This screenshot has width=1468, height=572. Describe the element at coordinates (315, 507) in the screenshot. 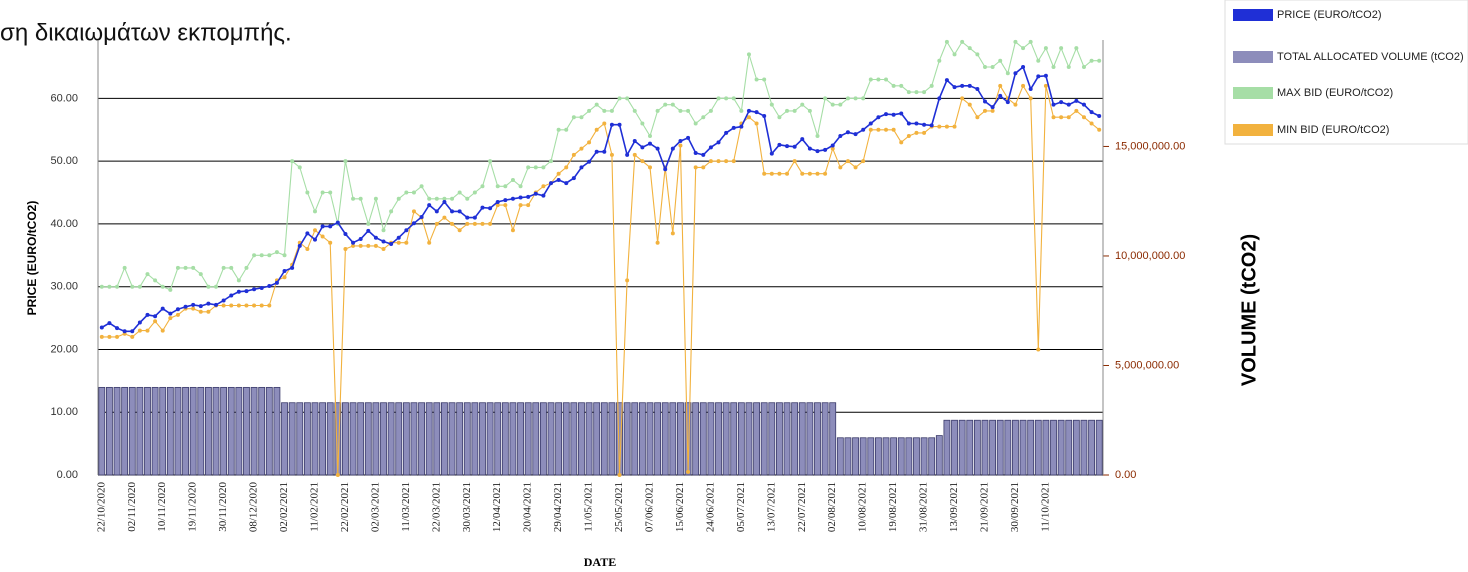

I see `x-tick-label: 11/02/2021` at that location.